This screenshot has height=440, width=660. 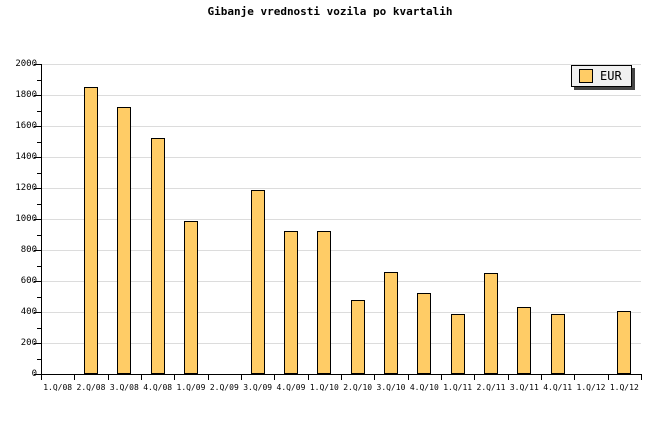 What do you see at coordinates (26, 219) in the screenshot?
I see `y-tick-label: 1000` at bounding box center [26, 219].